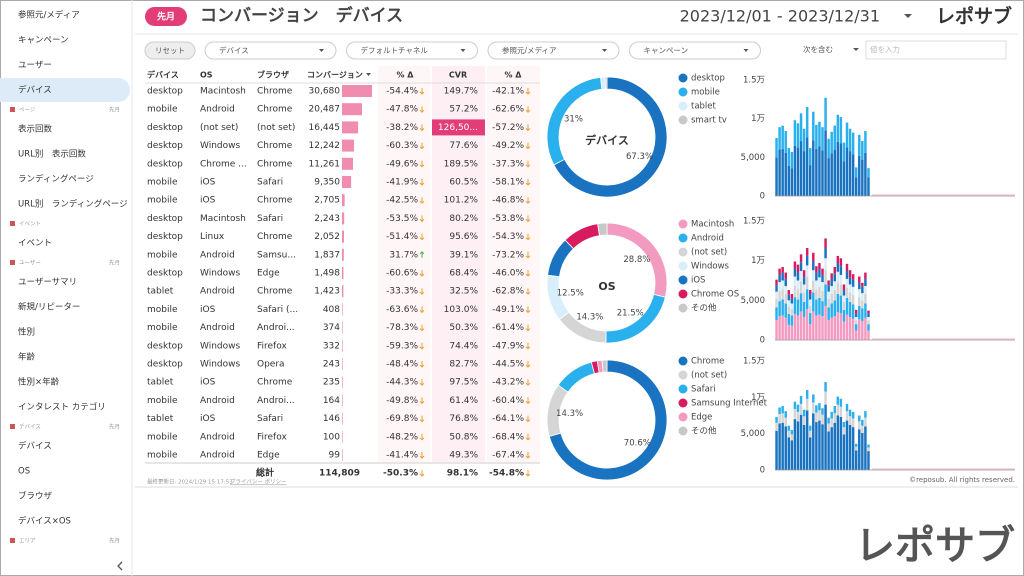 The height and width of the screenshot is (576, 1024). I want to click on period-badge, so click(166, 16).